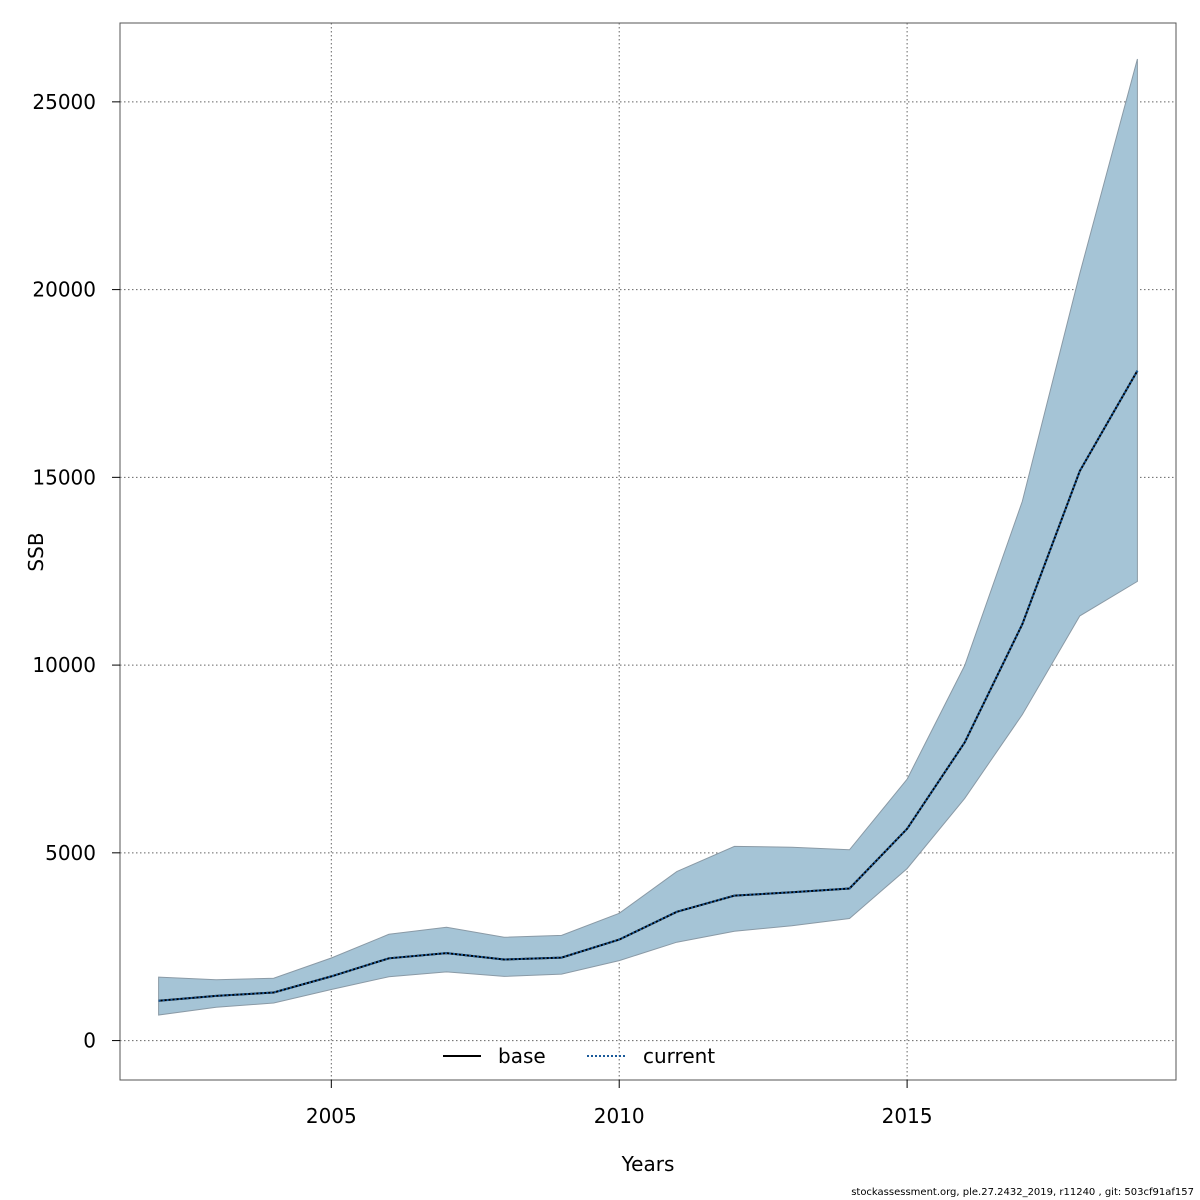  I want to click on legend-label-current: current, so click(679, 1056).